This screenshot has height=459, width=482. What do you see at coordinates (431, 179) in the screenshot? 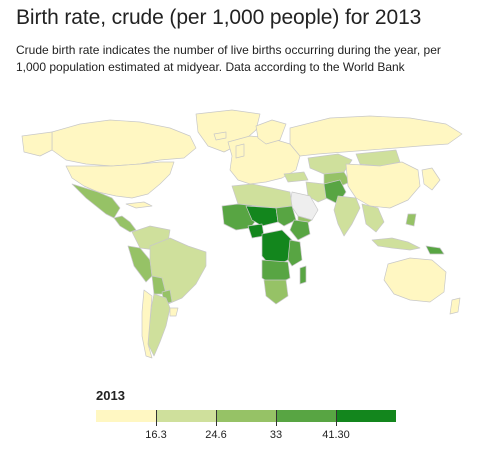
I see `region-korea-japan` at bounding box center [431, 179].